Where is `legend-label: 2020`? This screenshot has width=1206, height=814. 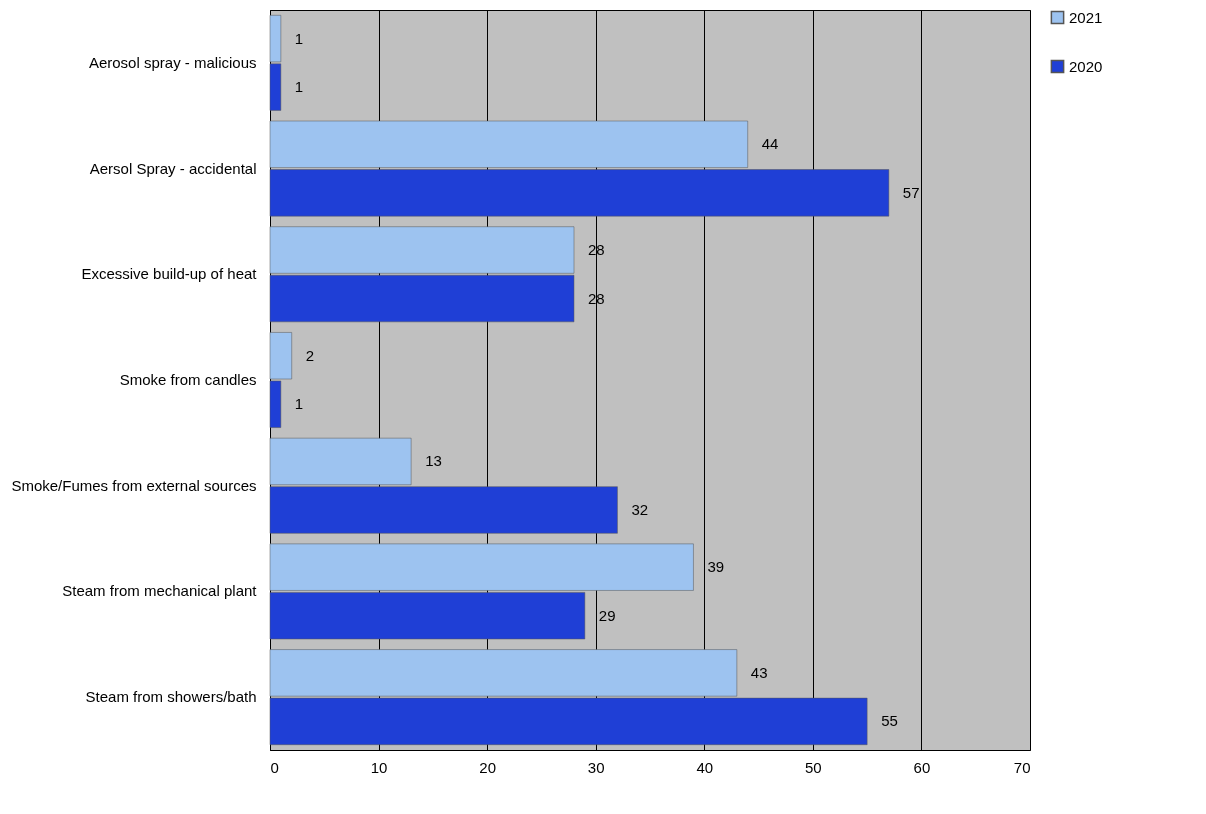 legend-label: 2020 is located at coordinates (1086, 66).